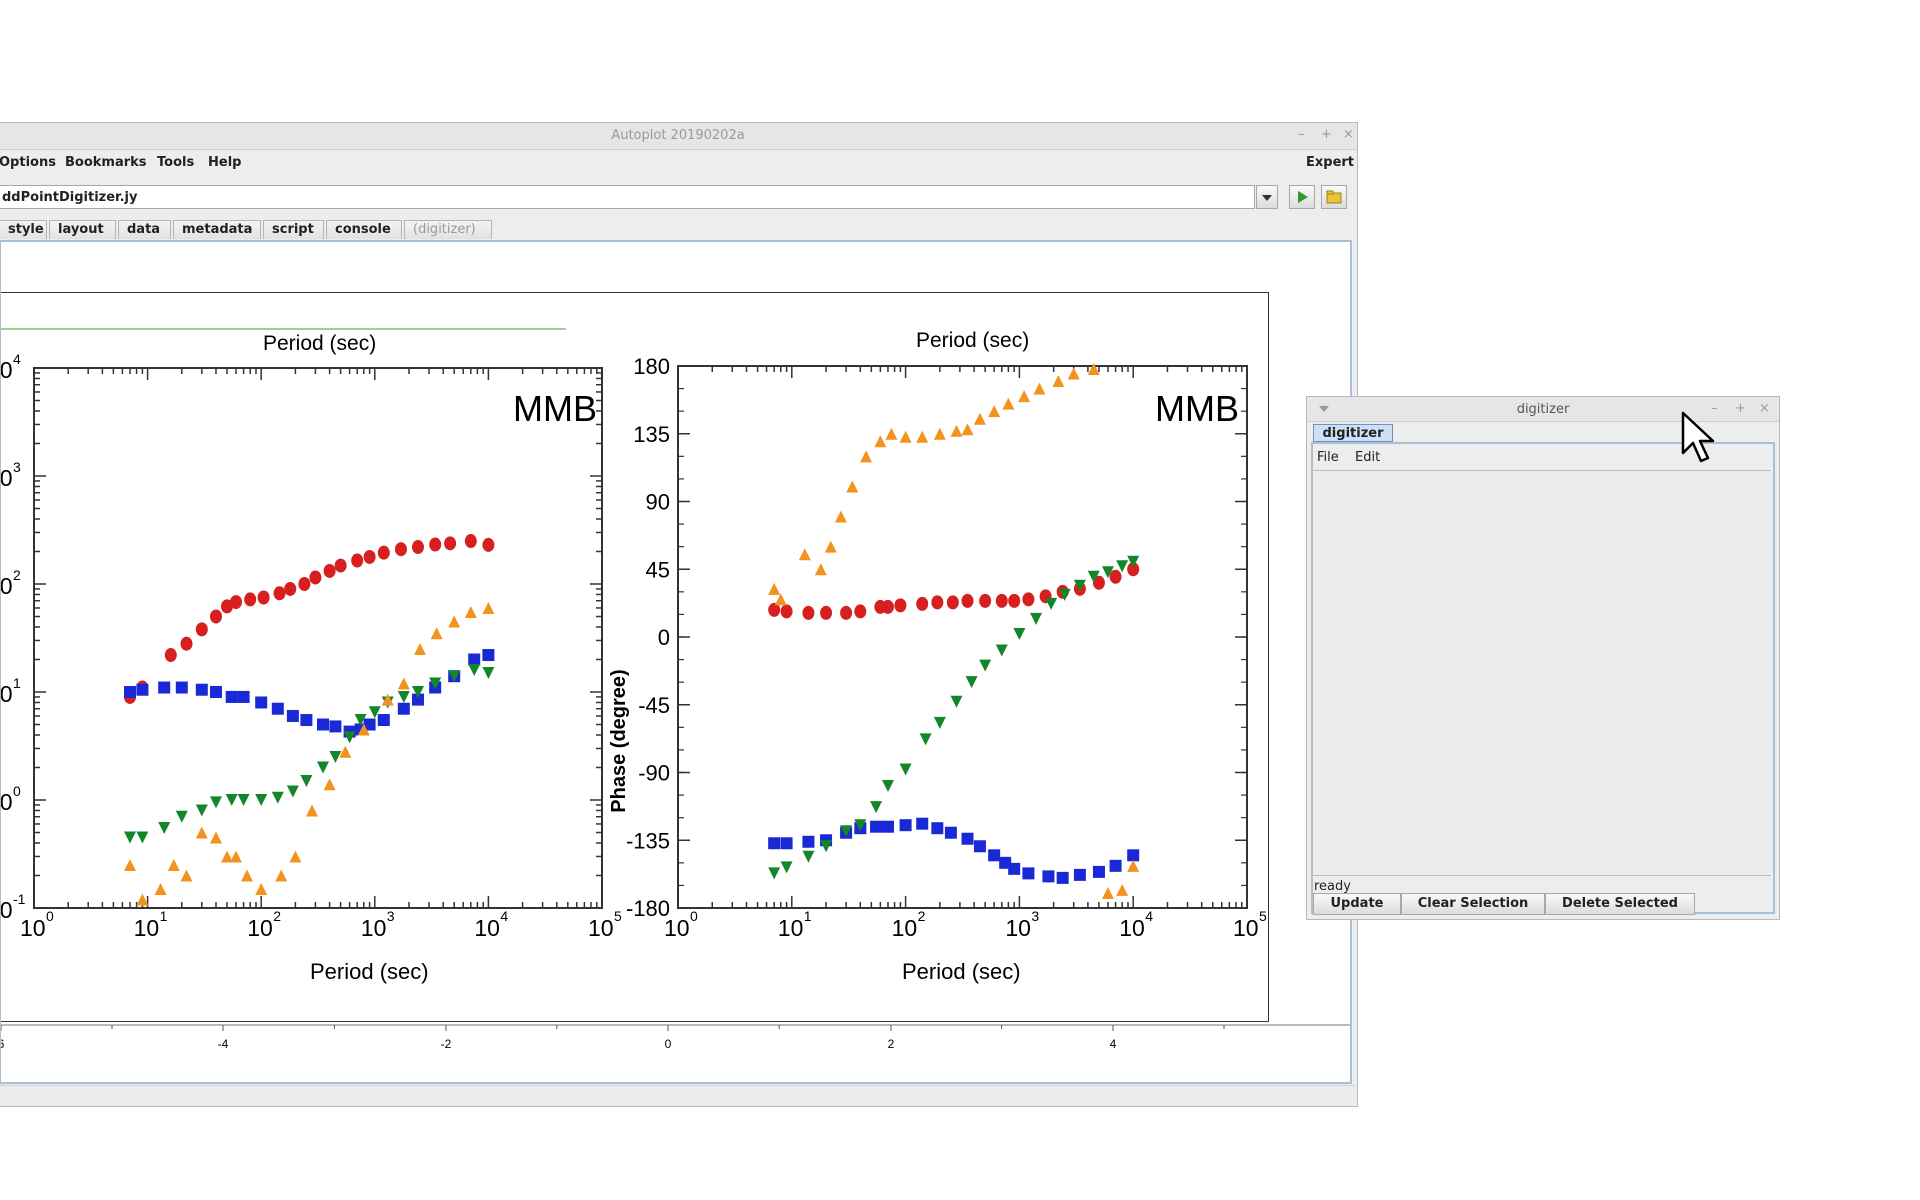 The height and width of the screenshot is (1200, 1920). I want to click on points-table, so click(1542, 673).